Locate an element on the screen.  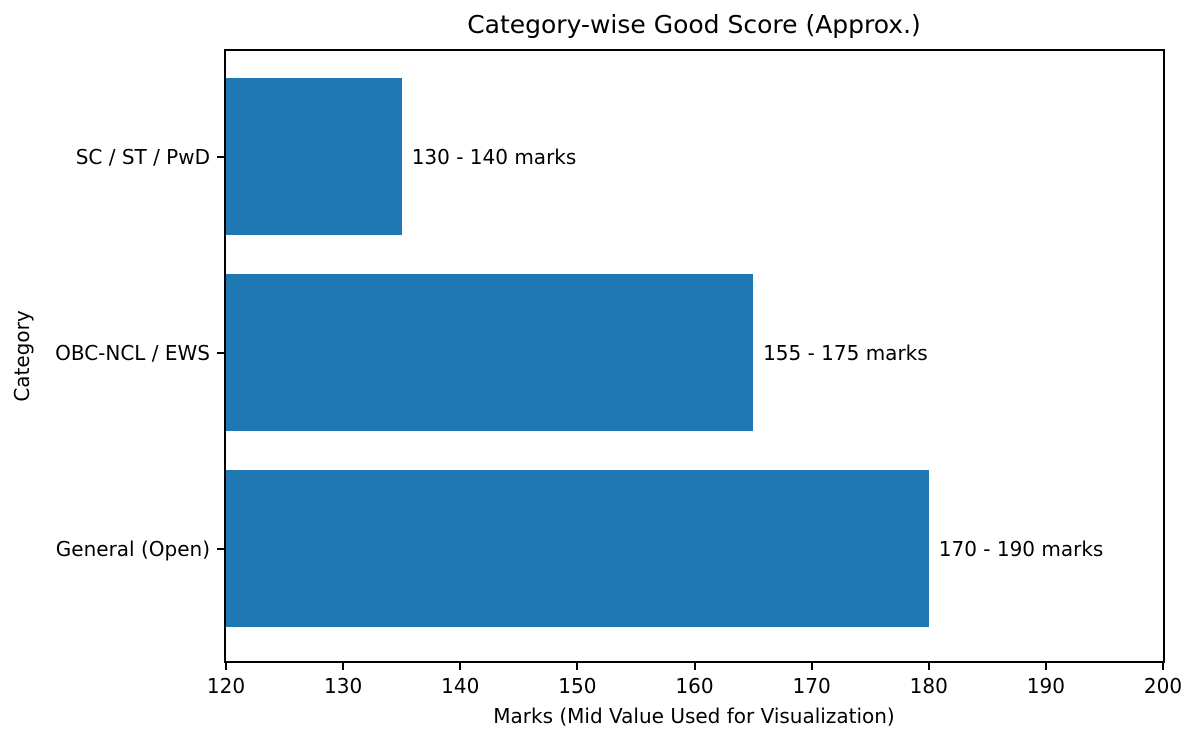
y-tick-label: General (Open) is located at coordinates (132, 548).